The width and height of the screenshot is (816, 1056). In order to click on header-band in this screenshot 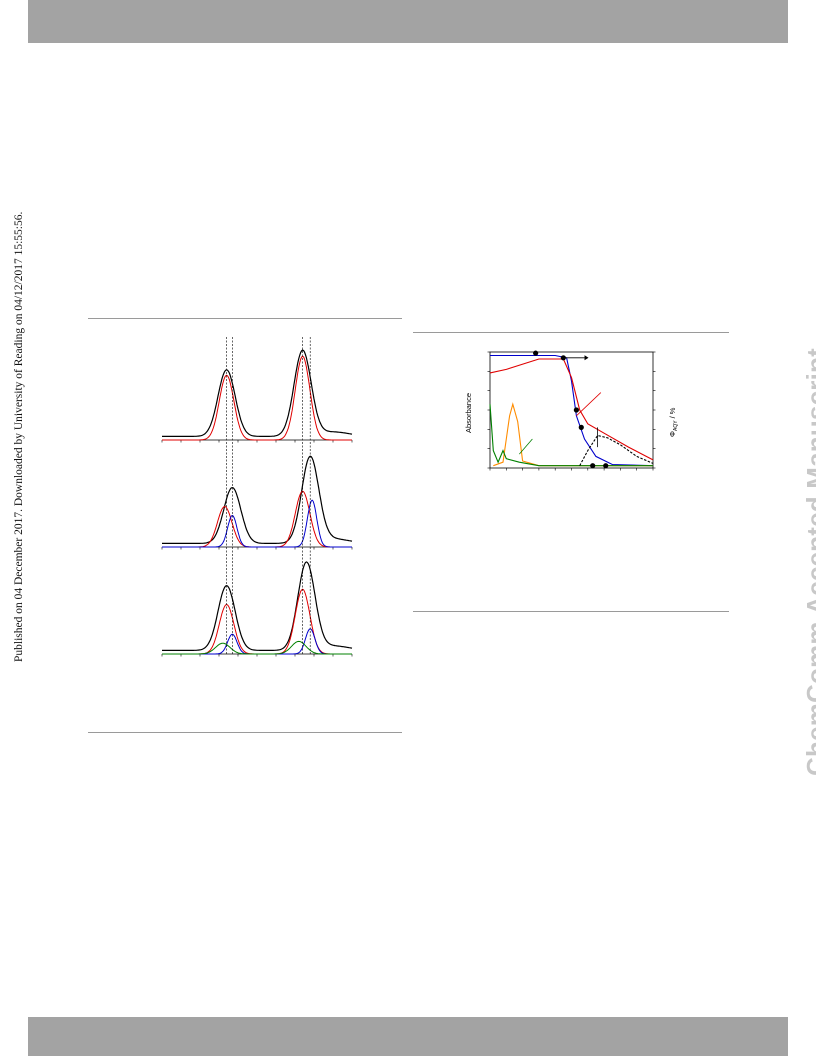, I will do `click(408, 21)`.